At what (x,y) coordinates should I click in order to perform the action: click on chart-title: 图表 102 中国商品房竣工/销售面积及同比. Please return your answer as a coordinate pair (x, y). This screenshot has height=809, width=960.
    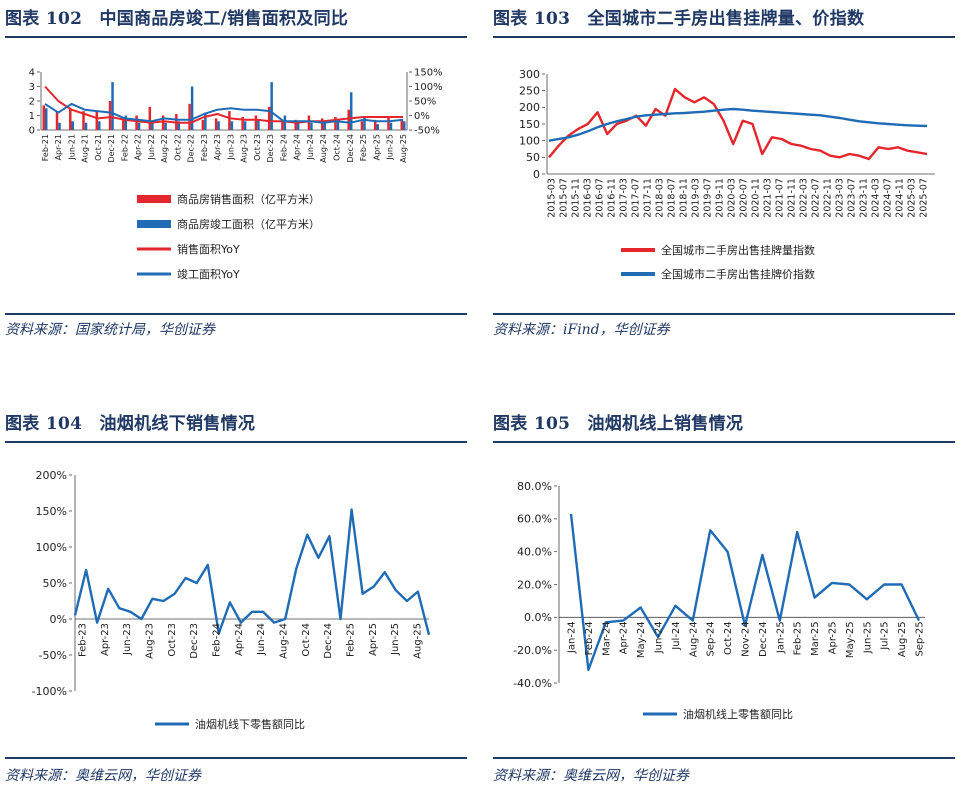
    Looking at the image, I should click on (177, 19).